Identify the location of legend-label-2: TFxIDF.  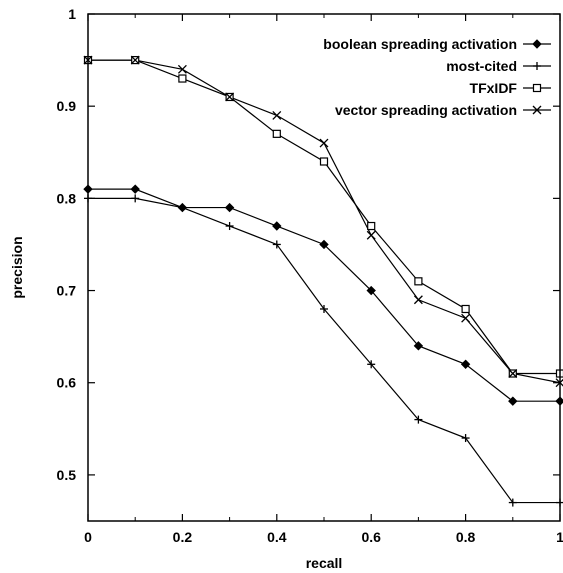
(494, 88).